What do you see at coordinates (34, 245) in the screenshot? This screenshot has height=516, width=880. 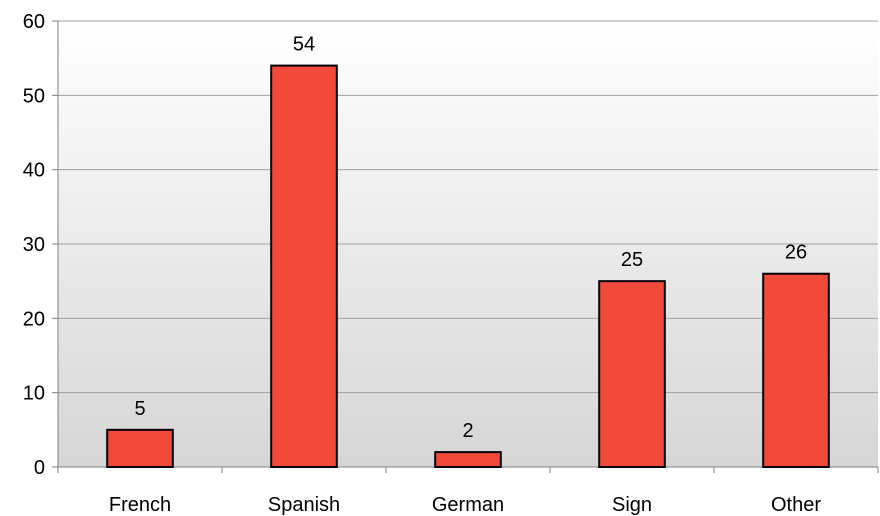 I see `y-tick-label: 30` at bounding box center [34, 245].